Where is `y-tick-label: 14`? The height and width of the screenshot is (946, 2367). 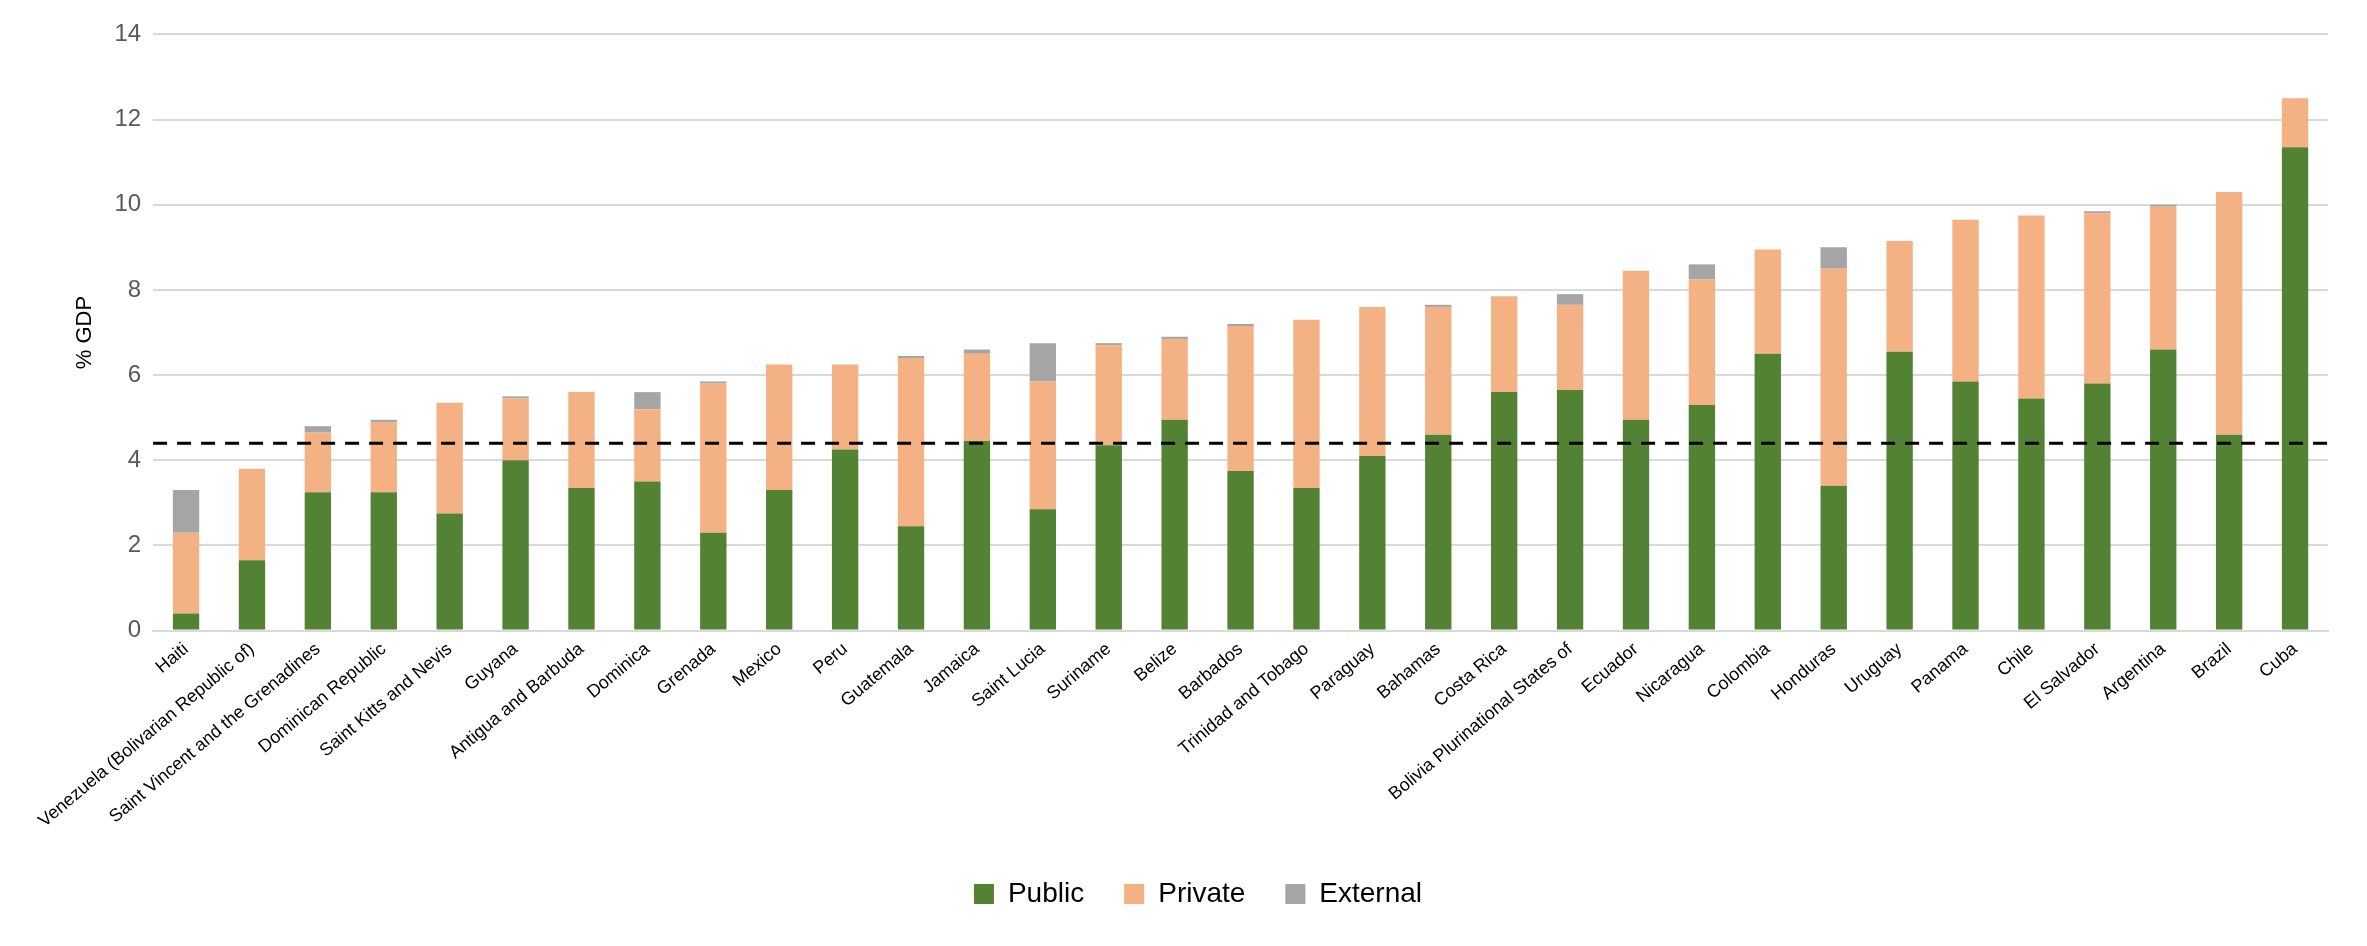
y-tick-label: 14 is located at coordinates (128, 33).